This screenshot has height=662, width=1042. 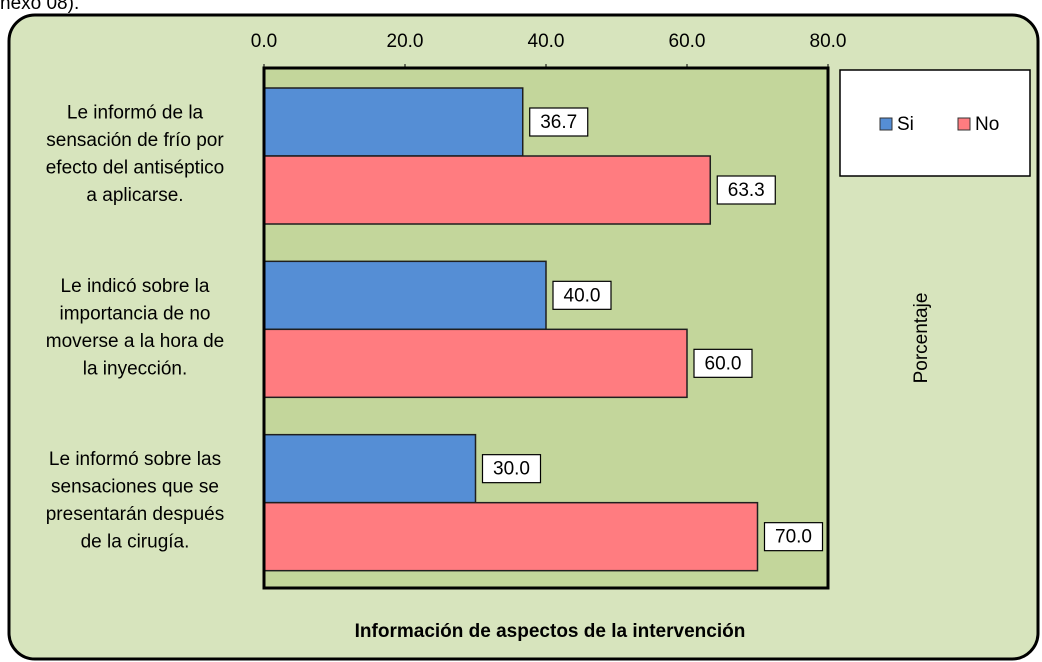 What do you see at coordinates (987, 124) in the screenshot?
I see `legend-label: No` at bounding box center [987, 124].